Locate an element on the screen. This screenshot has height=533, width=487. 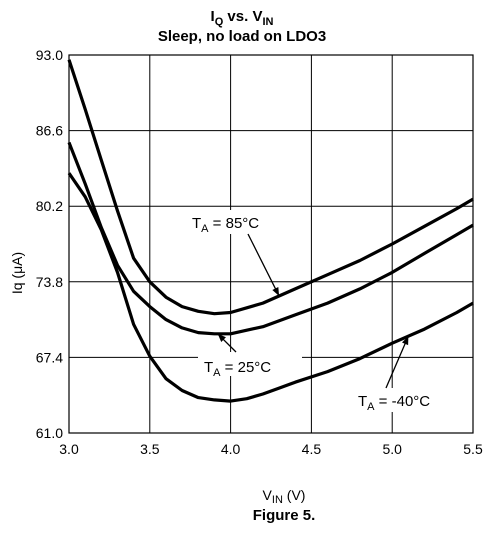
chart-title-line1: IQ vs. VIN is located at coordinates (242, 18).